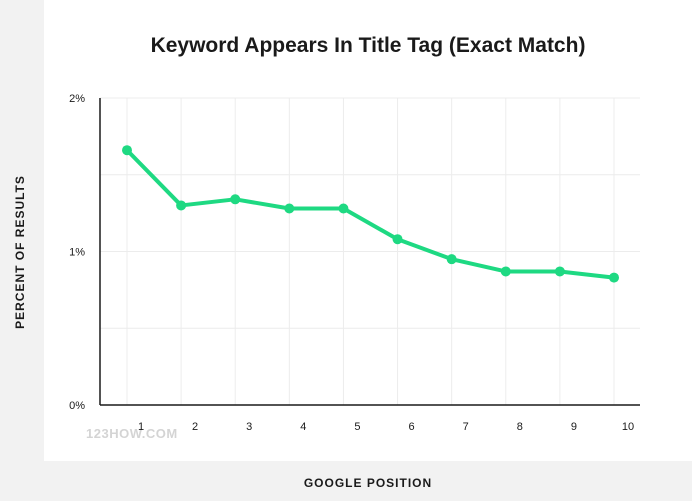 Image resolution: width=692 pixels, height=501 pixels. I want to click on x-tick-label: 6, so click(411, 427).